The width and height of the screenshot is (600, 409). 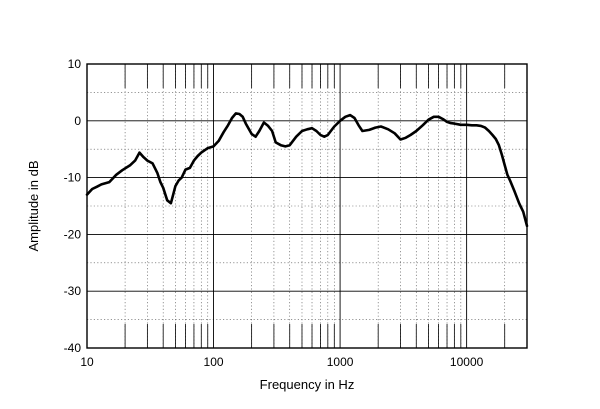 What do you see at coordinates (214, 362) in the screenshot?
I see `x-tick-label: 100` at bounding box center [214, 362].